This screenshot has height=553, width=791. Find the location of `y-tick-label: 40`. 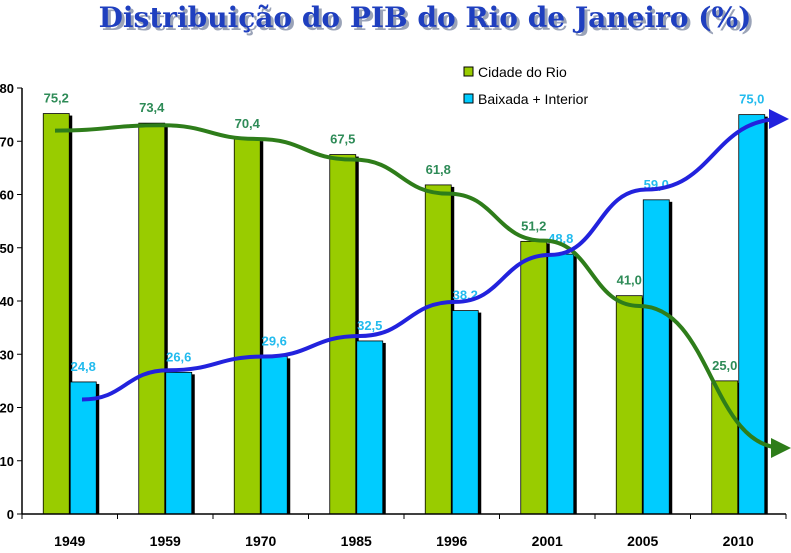

y-tick-label: 40 is located at coordinates (7, 301).